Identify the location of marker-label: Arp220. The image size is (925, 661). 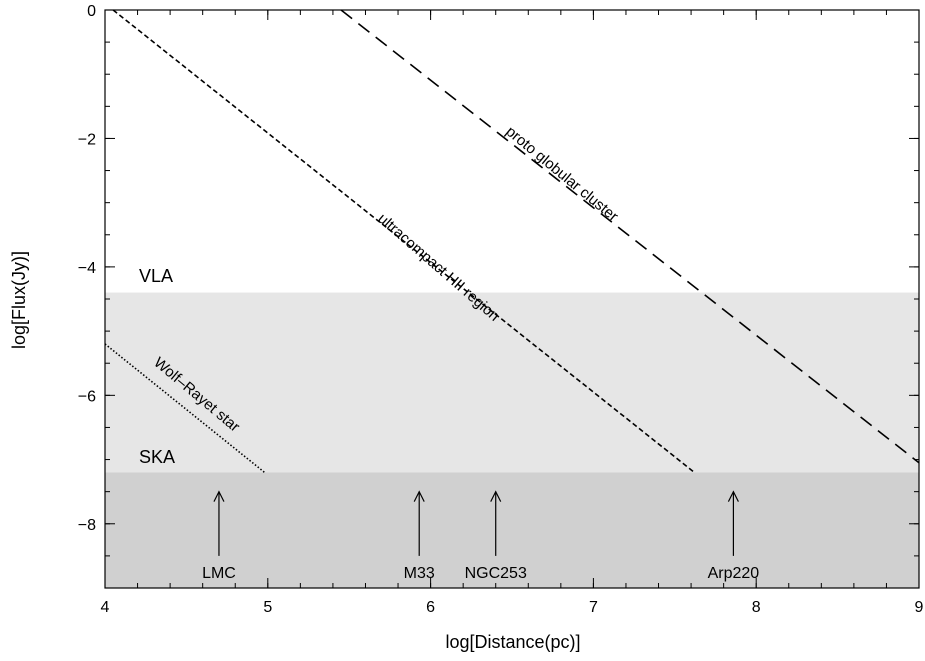
(734, 573).